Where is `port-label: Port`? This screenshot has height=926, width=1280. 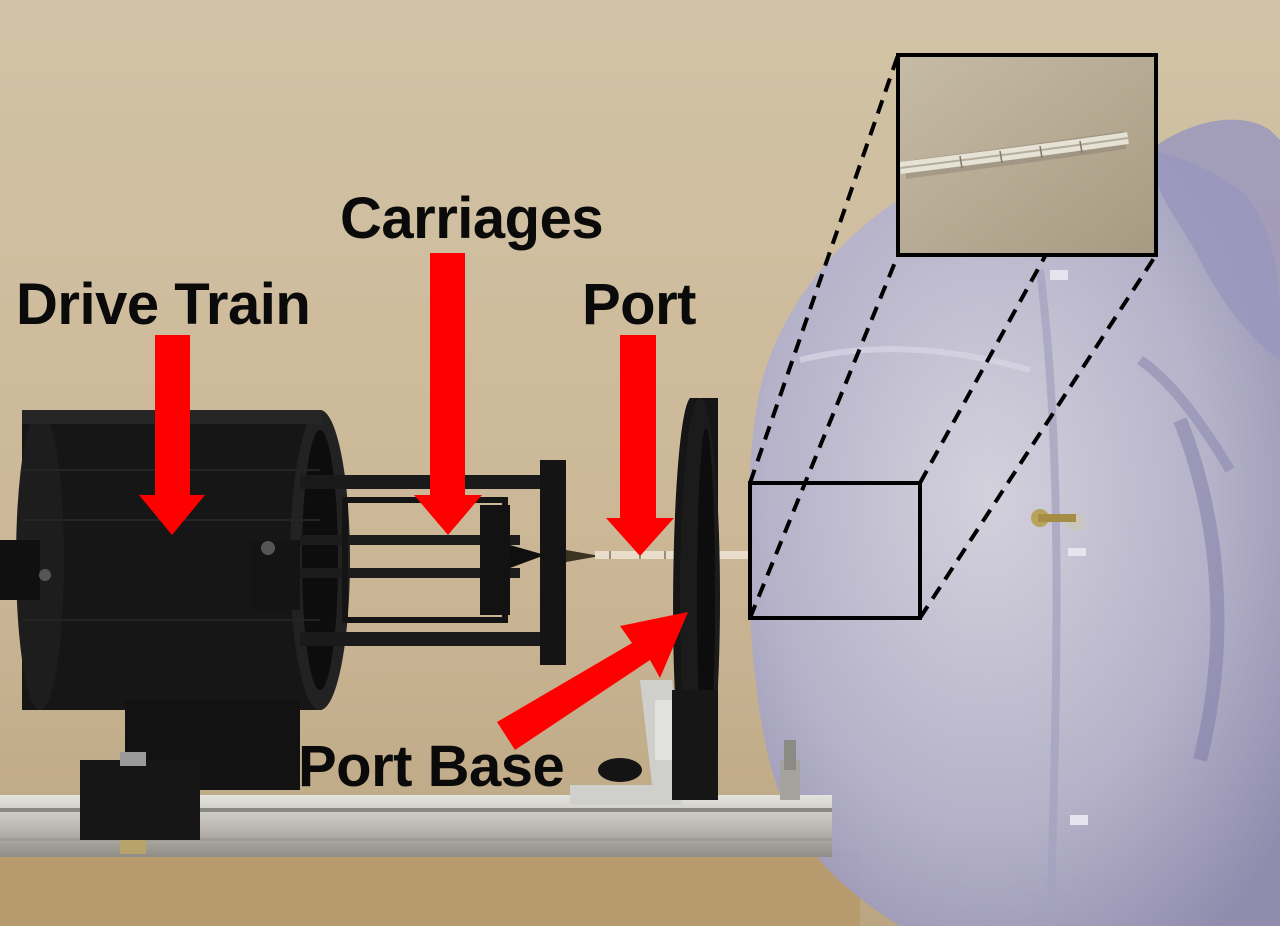 port-label: Port is located at coordinates (639, 304).